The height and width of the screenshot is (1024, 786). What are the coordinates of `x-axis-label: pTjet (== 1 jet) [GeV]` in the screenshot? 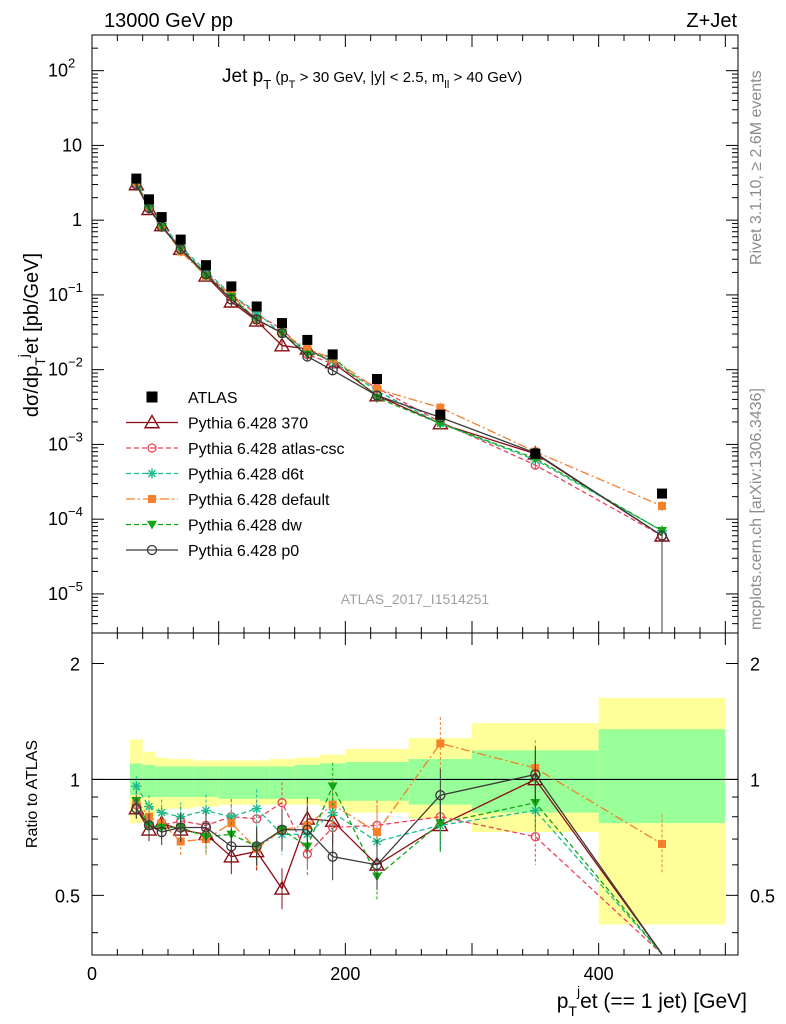 It's located at (652, 1001).